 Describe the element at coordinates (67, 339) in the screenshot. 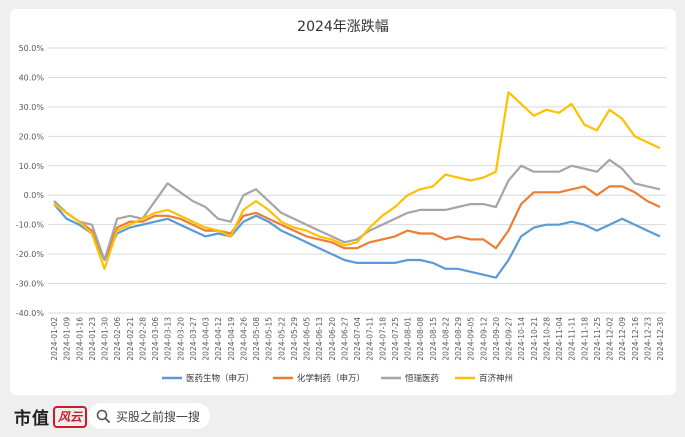

I see `x-tick-label: 2024-01-09` at that location.